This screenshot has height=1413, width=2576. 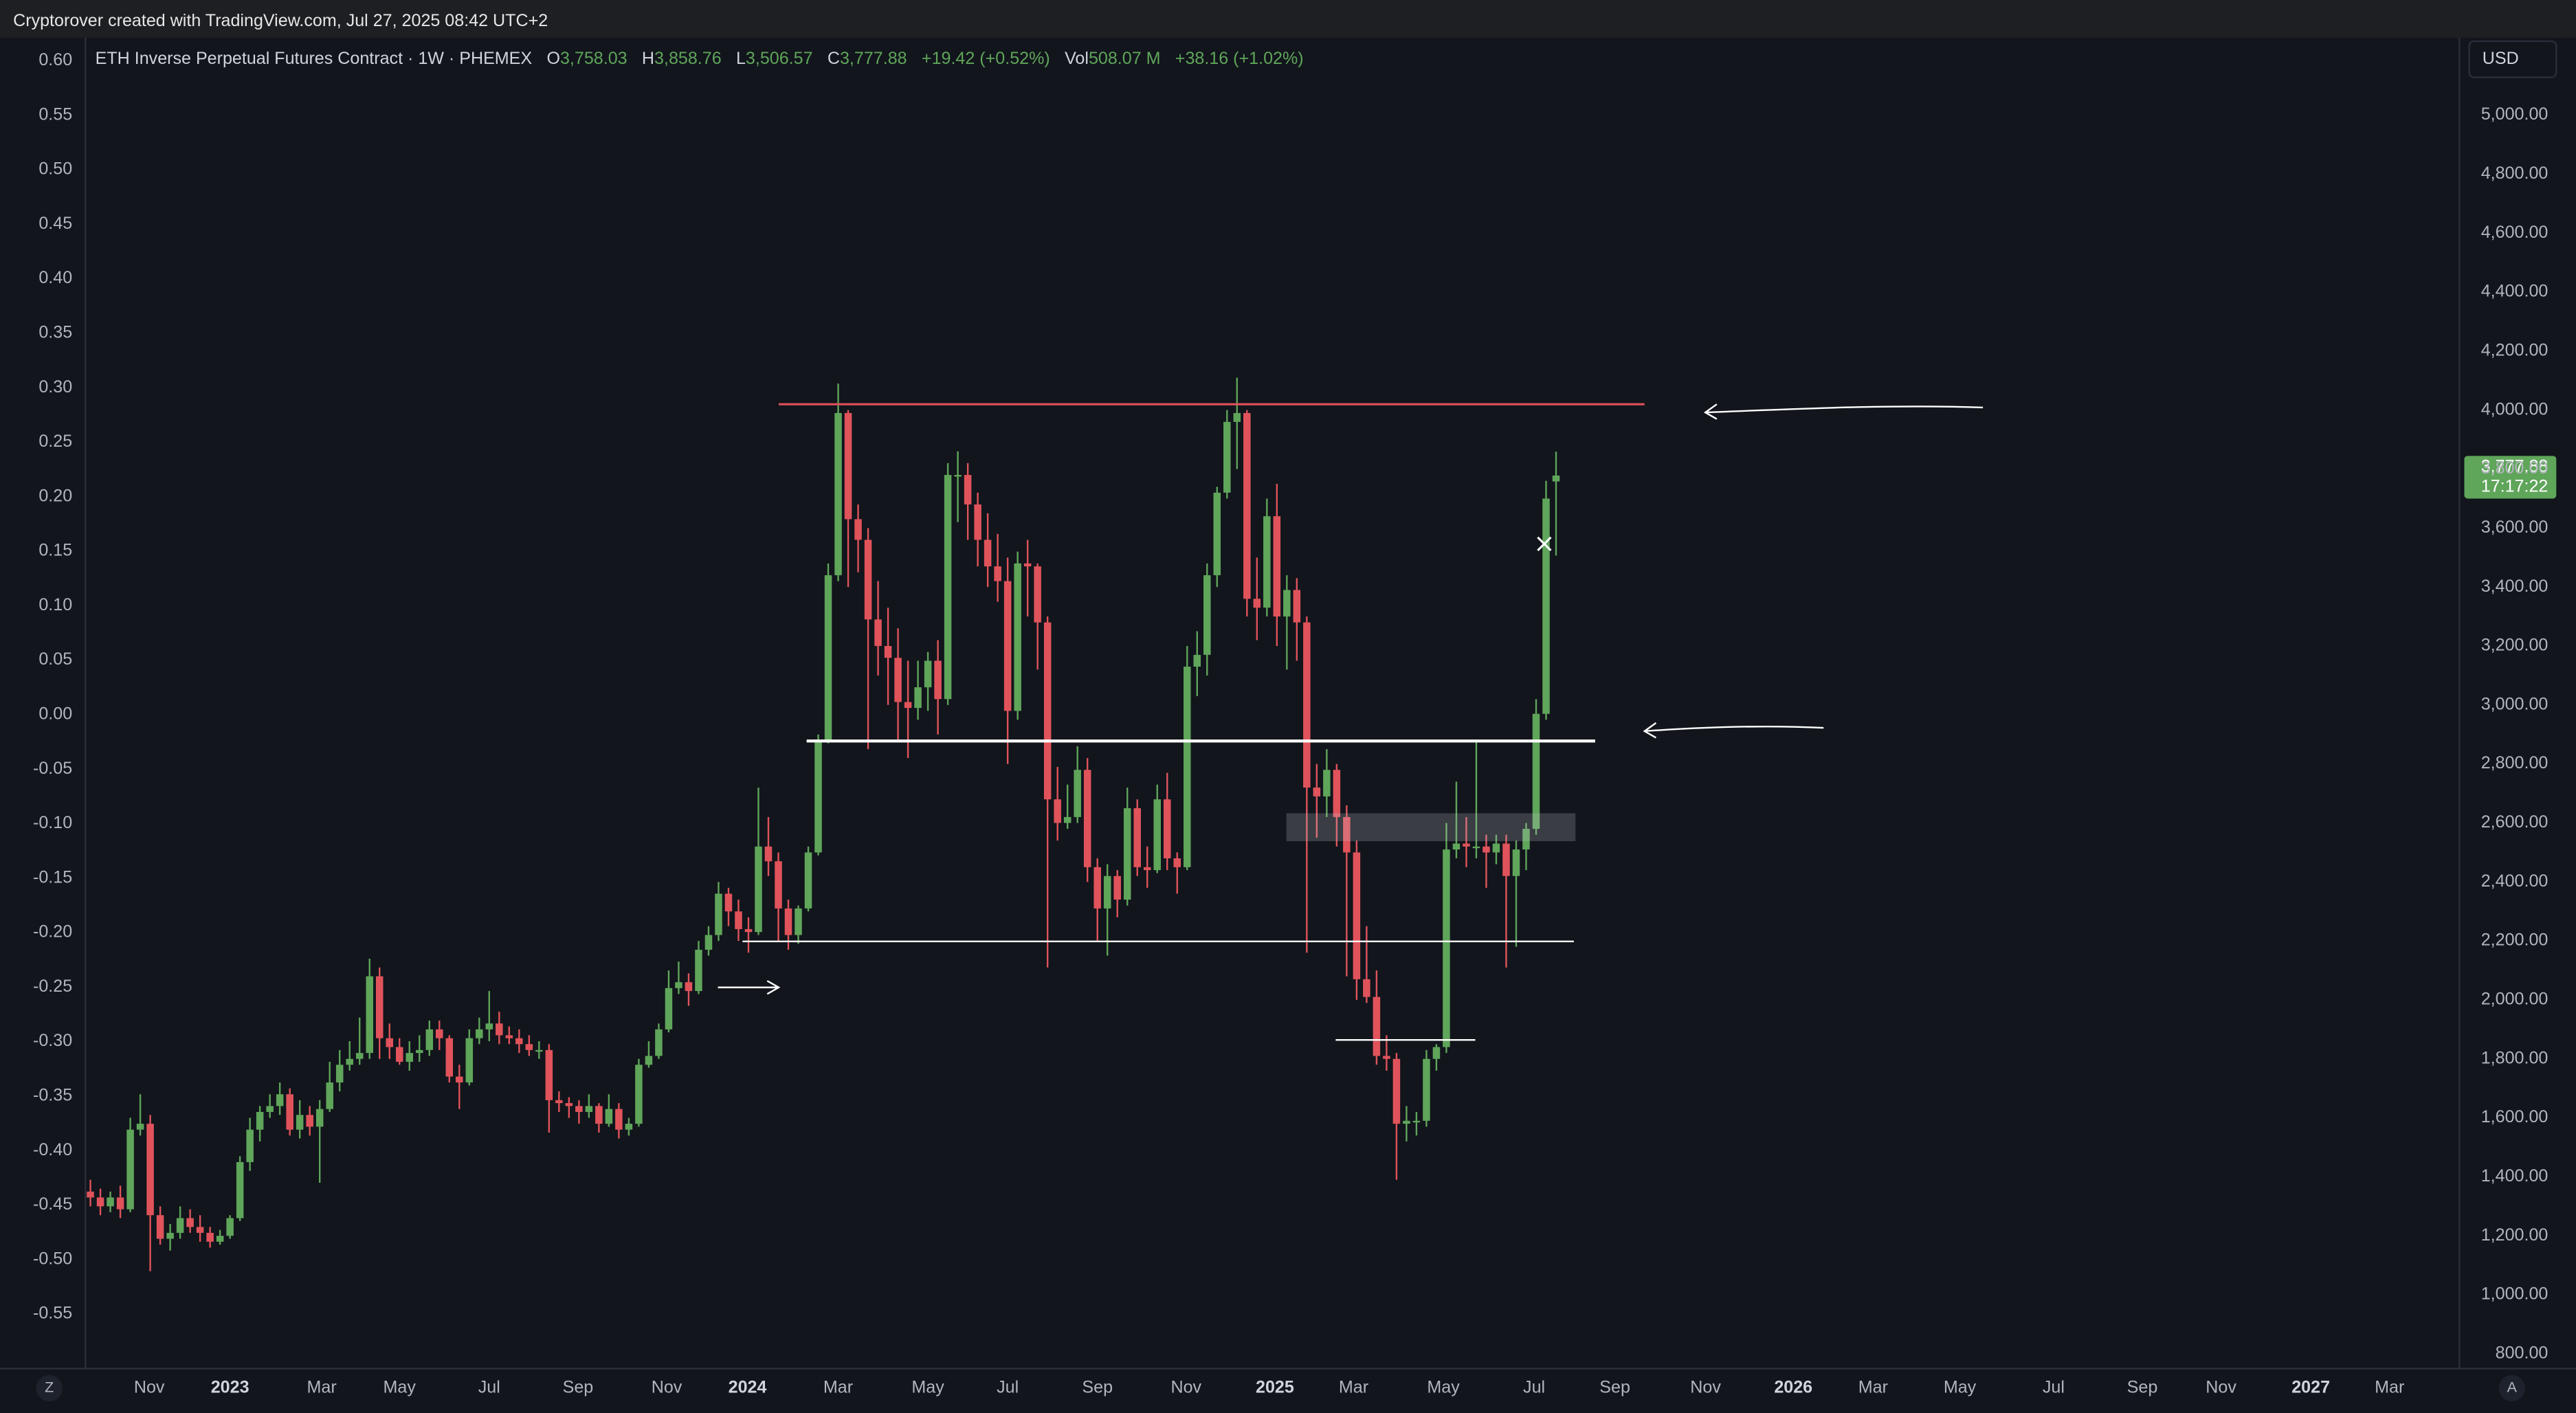 I want to click on y-tick-label: -0.50, so click(x=52, y=1258).